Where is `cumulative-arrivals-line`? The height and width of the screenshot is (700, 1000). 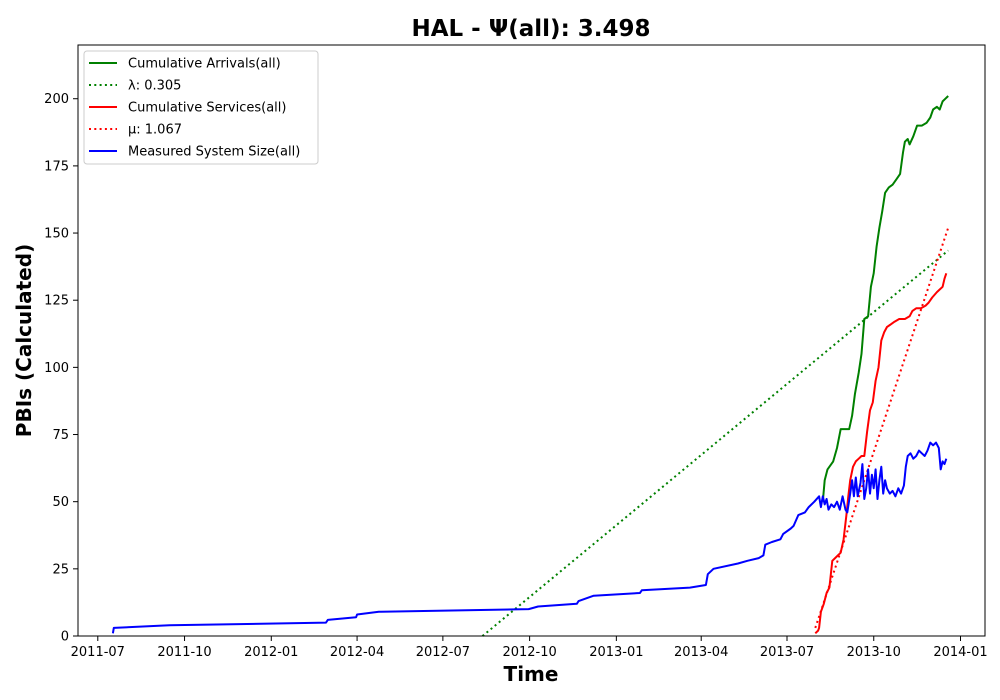 cumulative-arrivals-line is located at coordinates (885, 298).